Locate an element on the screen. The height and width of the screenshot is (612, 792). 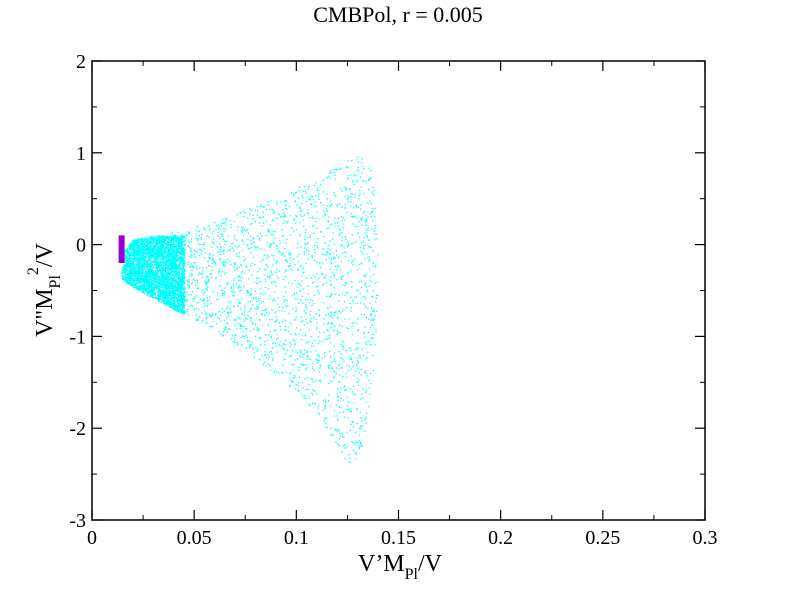
chart-title: CMBPol, r = 0.005 is located at coordinates (398, 14).